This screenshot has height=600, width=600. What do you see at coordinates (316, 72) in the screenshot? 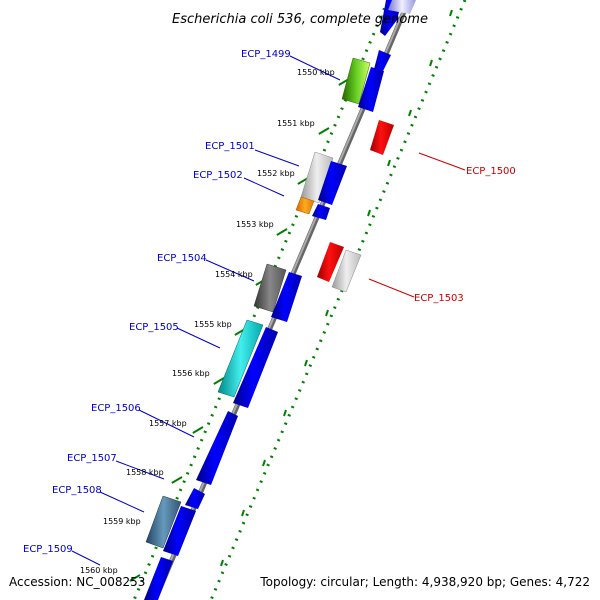
I see `kbp-label: 1550 kbp` at bounding box center [316, 72].